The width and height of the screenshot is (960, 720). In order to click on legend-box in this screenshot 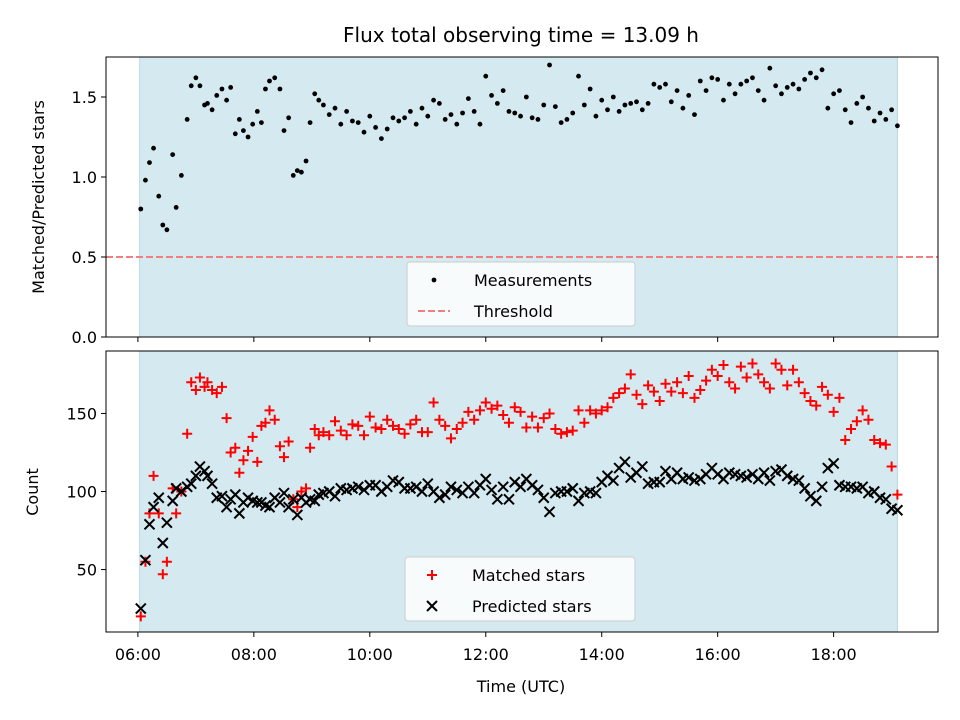, I will do `click(521, 294)`.